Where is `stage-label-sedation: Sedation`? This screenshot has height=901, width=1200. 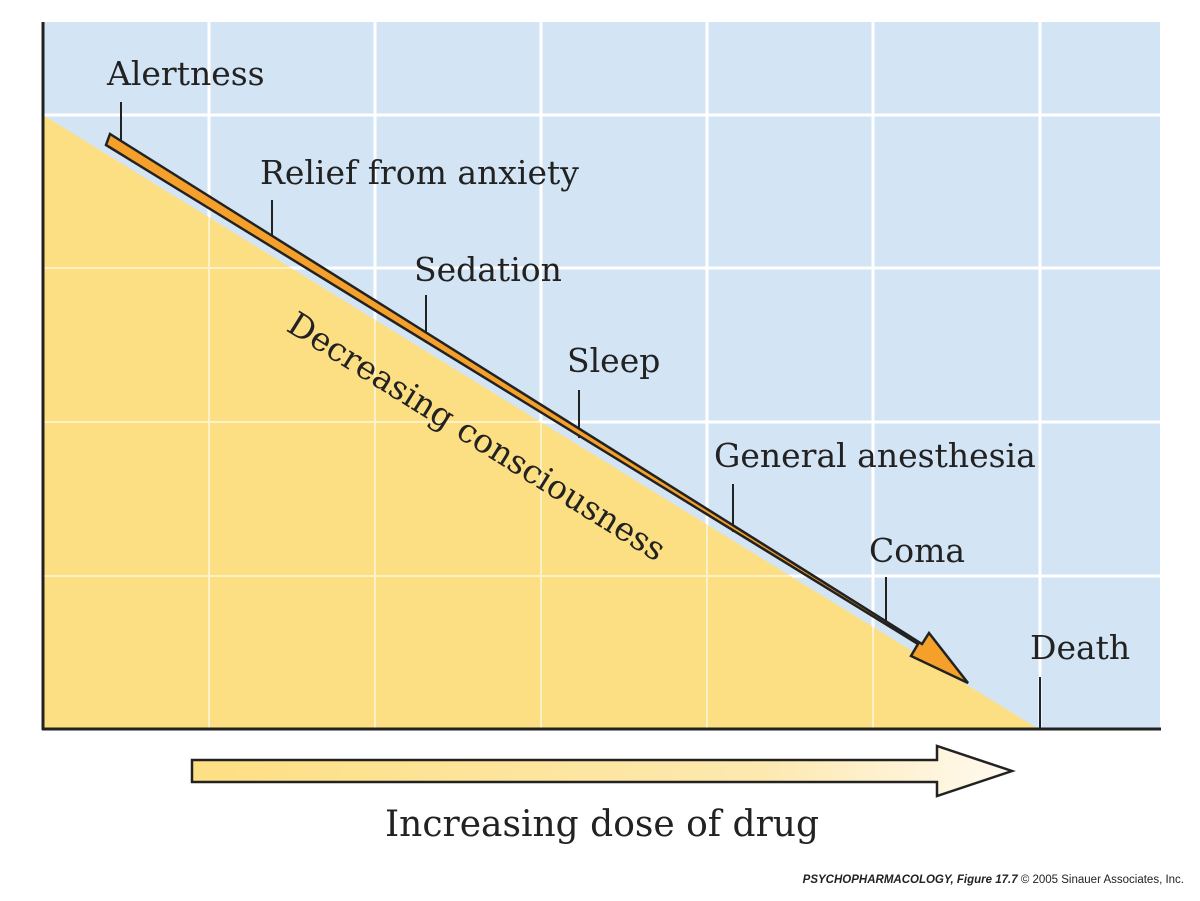 stage-label-sedation: Sedation is located at coordinates (488, 269).